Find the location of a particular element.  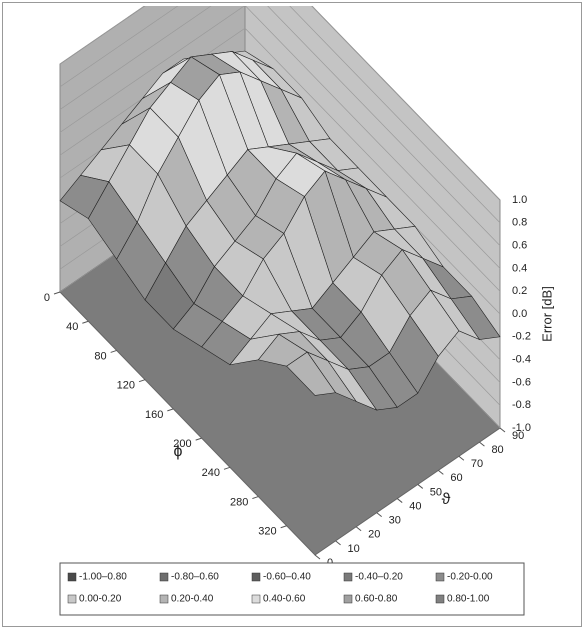

y-tick-label: 10 is located at coordinates (354, 549).